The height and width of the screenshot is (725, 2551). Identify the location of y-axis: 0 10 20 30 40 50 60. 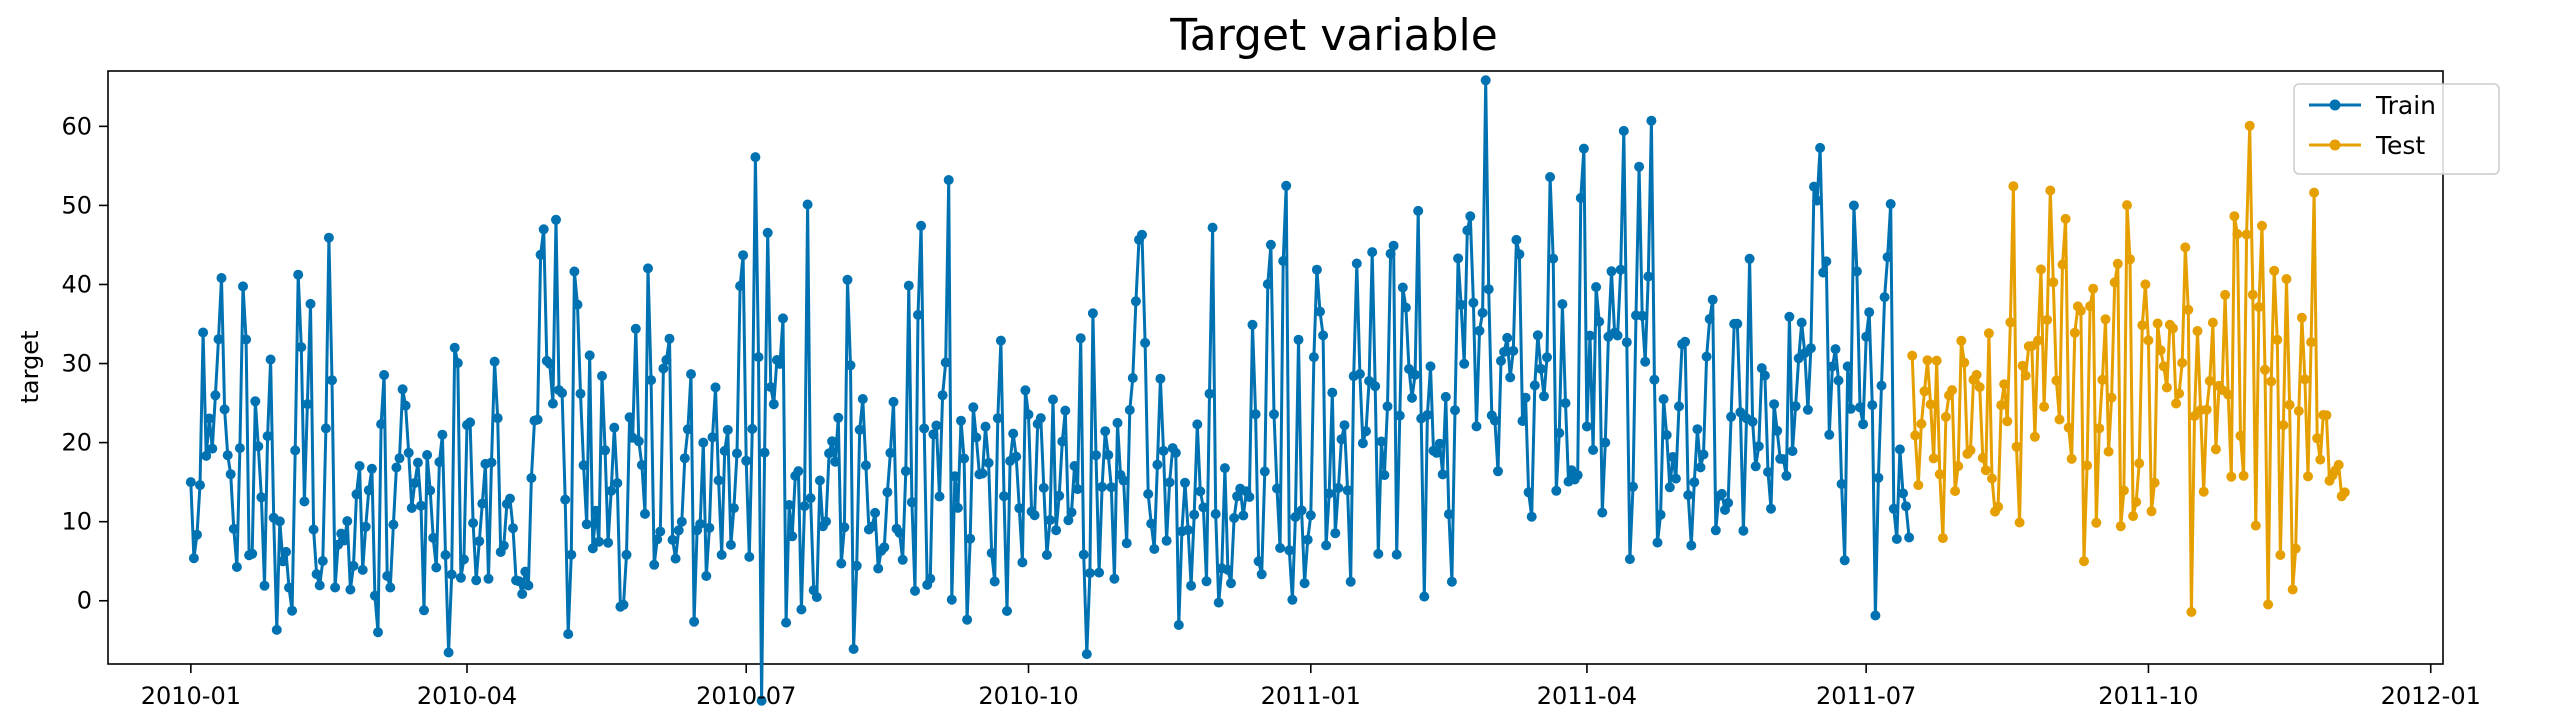
(84, 363).